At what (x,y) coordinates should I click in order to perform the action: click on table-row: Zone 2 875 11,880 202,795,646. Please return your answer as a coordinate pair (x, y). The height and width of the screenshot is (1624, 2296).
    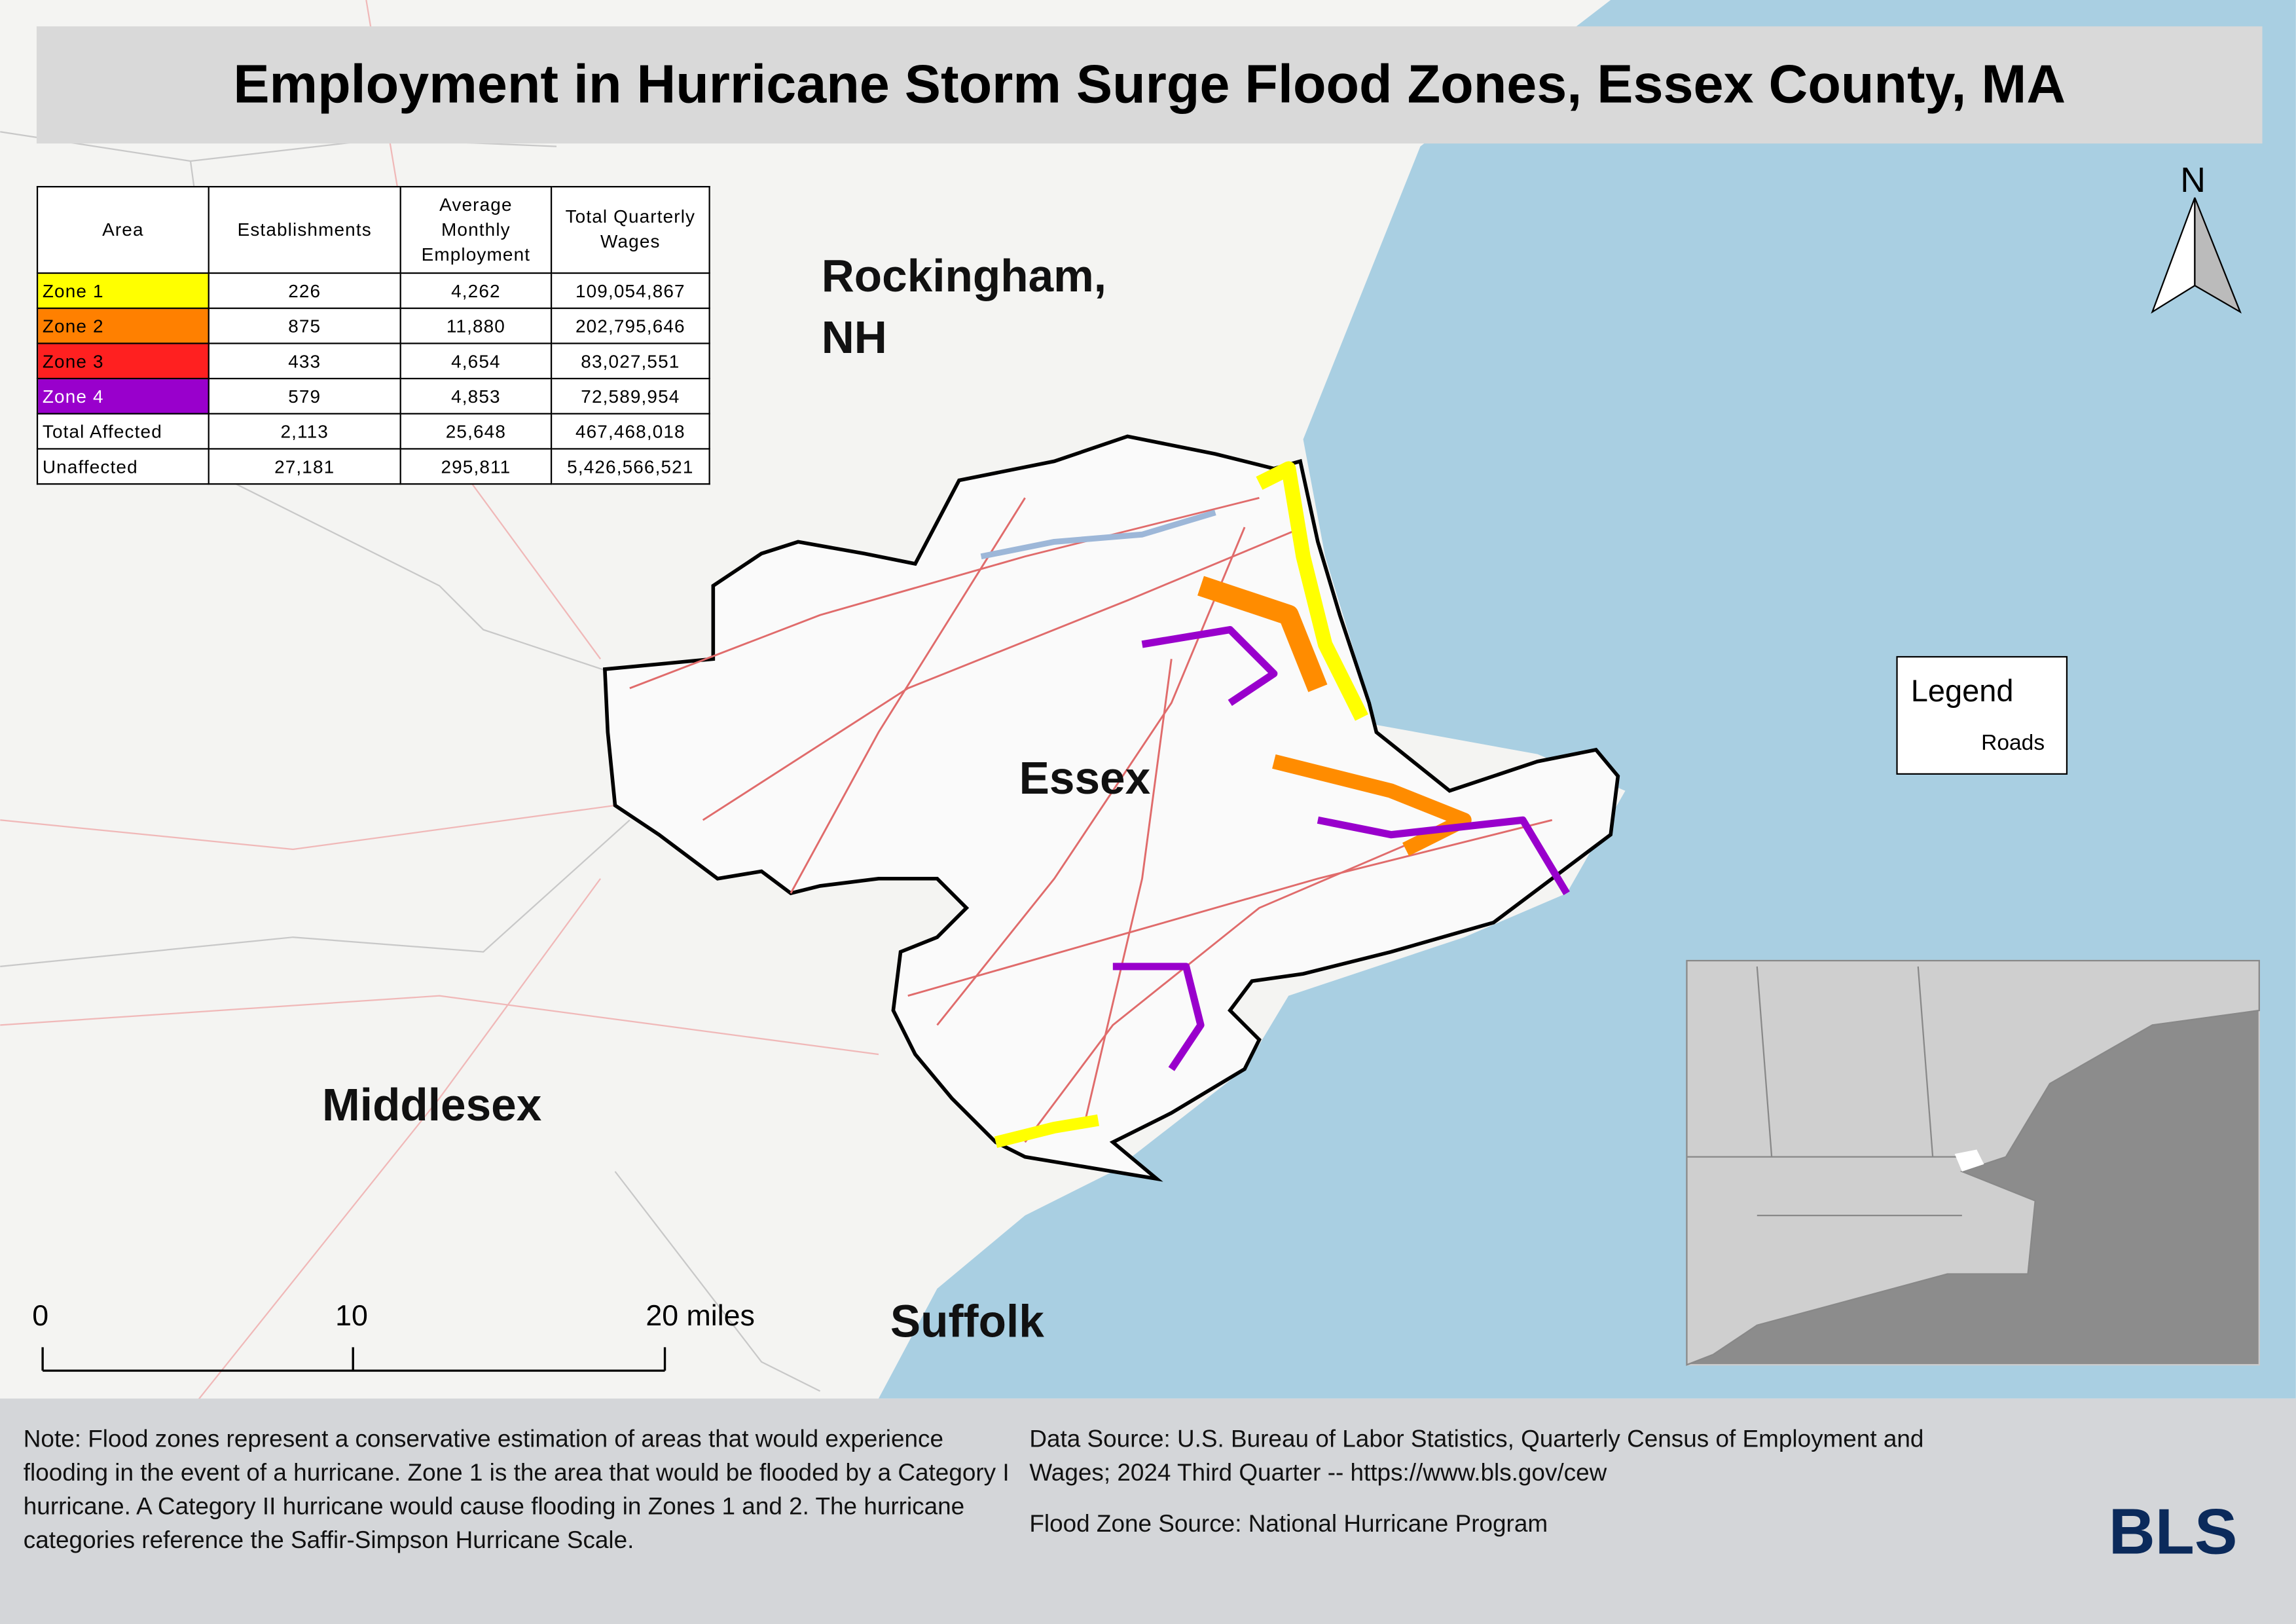
    Looking at the image, I should click on (373, 325).